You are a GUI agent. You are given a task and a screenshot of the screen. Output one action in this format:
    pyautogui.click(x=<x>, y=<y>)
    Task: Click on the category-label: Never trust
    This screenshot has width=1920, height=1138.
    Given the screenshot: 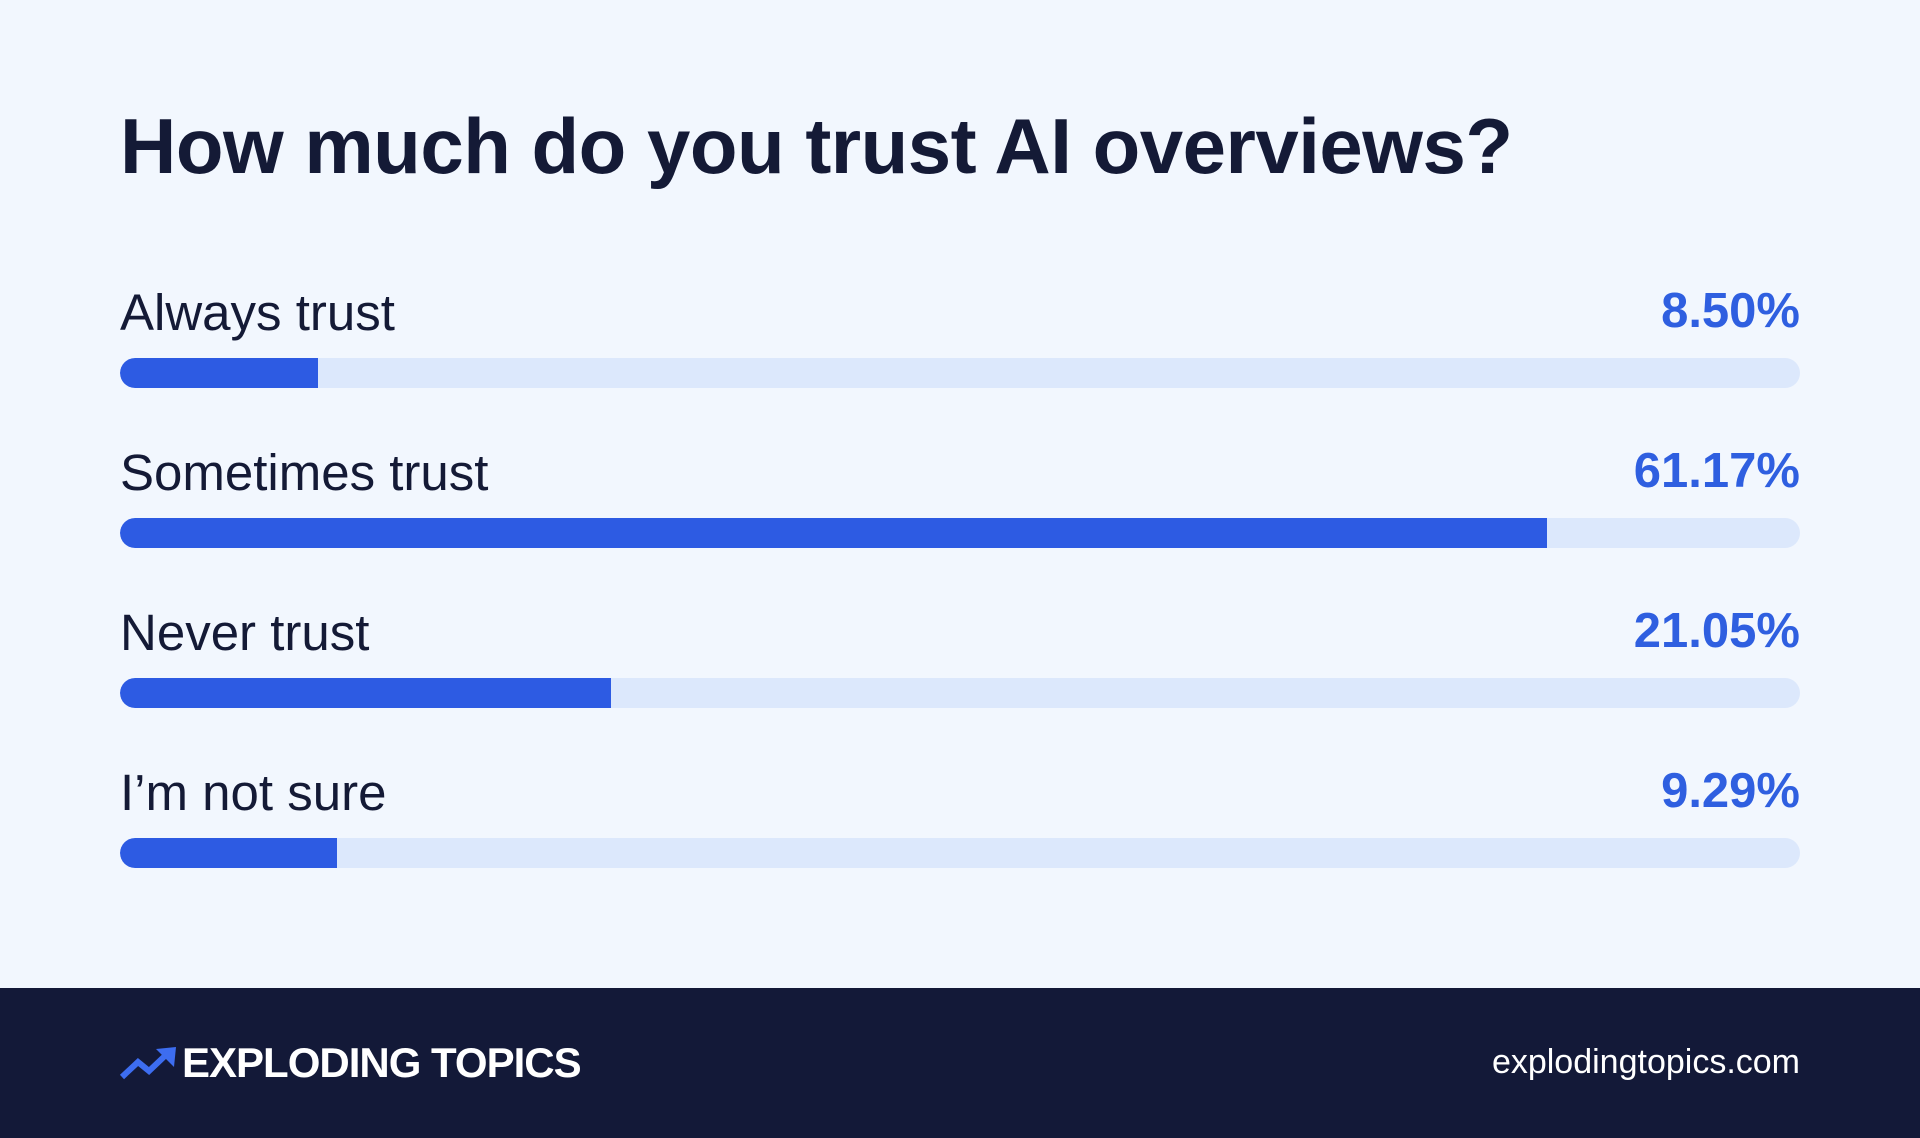 What is the action you would take?
    pyautogui.click(x=245, y=632)
    